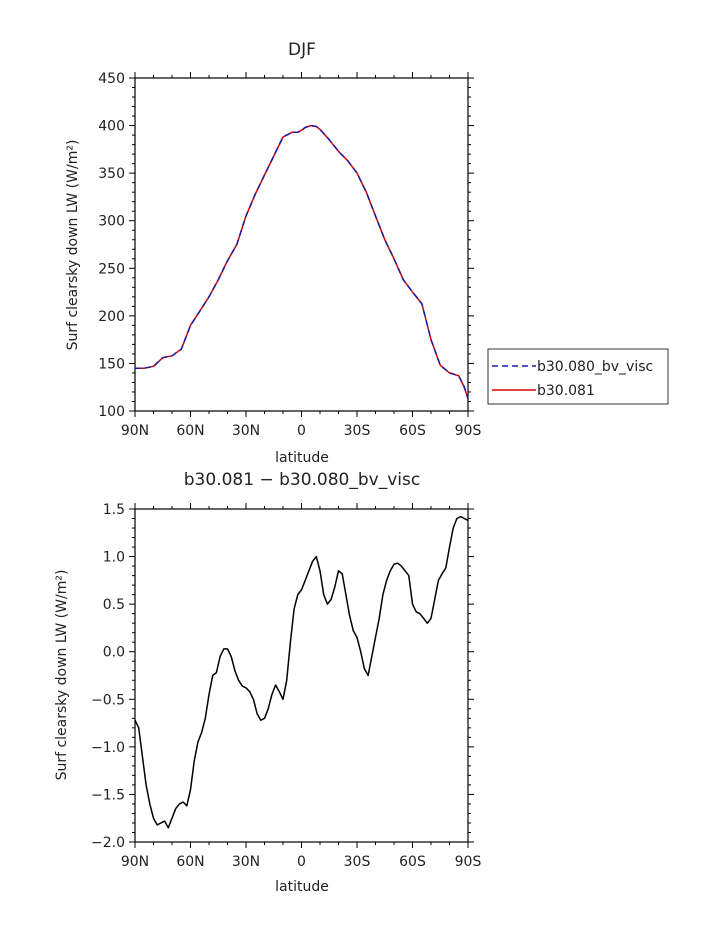 The width and height of the screenshot is (723, 935). What do you see at coordinates (114, 558) in the screenshot?
I see `y-tick-label-bottom: 1.0` at bounding box center [114, 558].